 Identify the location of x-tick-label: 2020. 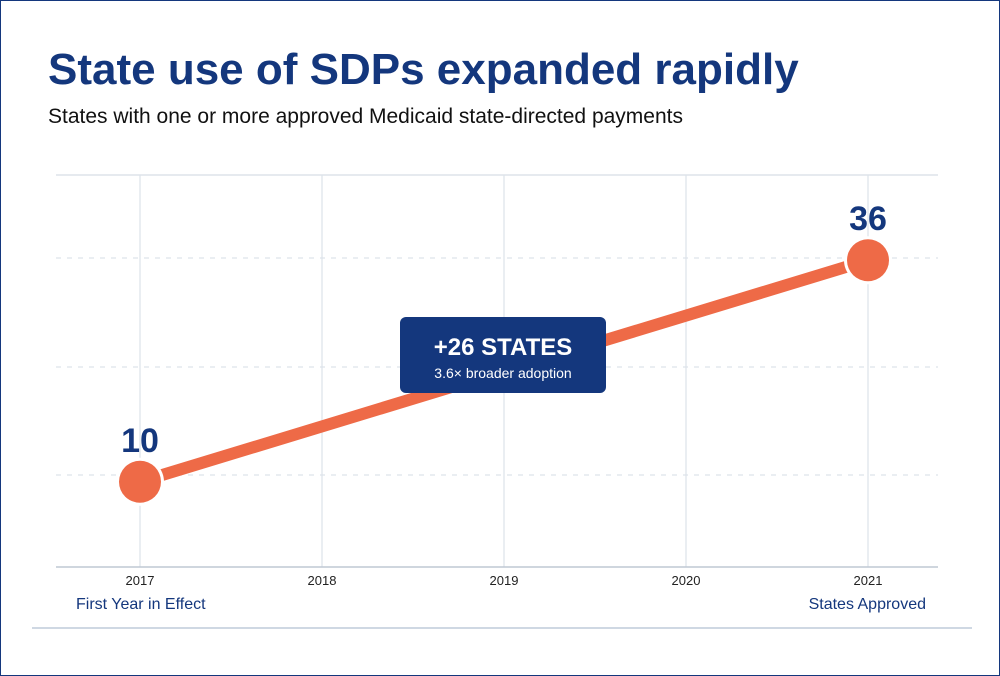
(686, 580).